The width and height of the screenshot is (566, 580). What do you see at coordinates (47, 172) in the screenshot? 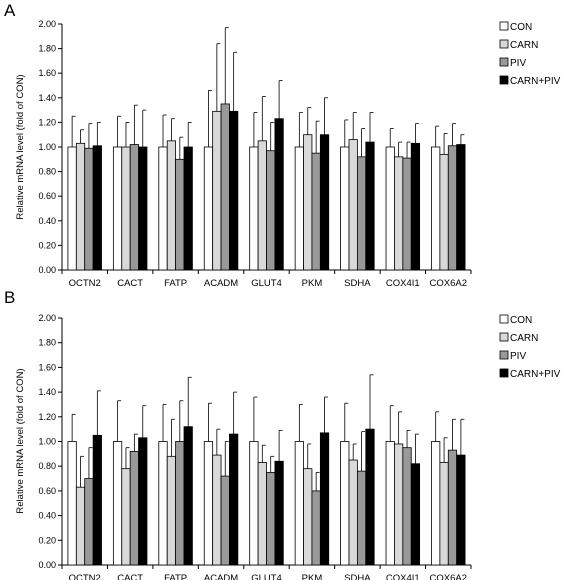
I see `y-tick-label-a: 0.80` at bounding box center [47, 172].